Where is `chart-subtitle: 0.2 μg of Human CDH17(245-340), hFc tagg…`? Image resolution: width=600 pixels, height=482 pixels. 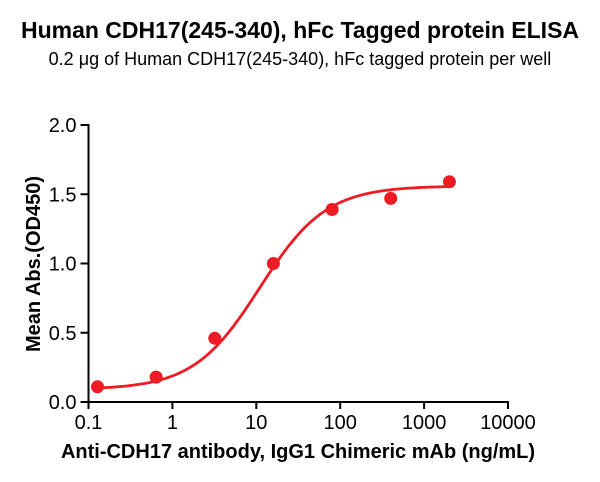 chart-subtitle: 0.2 μg of Human CDH17(245-340), hFc tagg… is located at coordinates (300, 59).